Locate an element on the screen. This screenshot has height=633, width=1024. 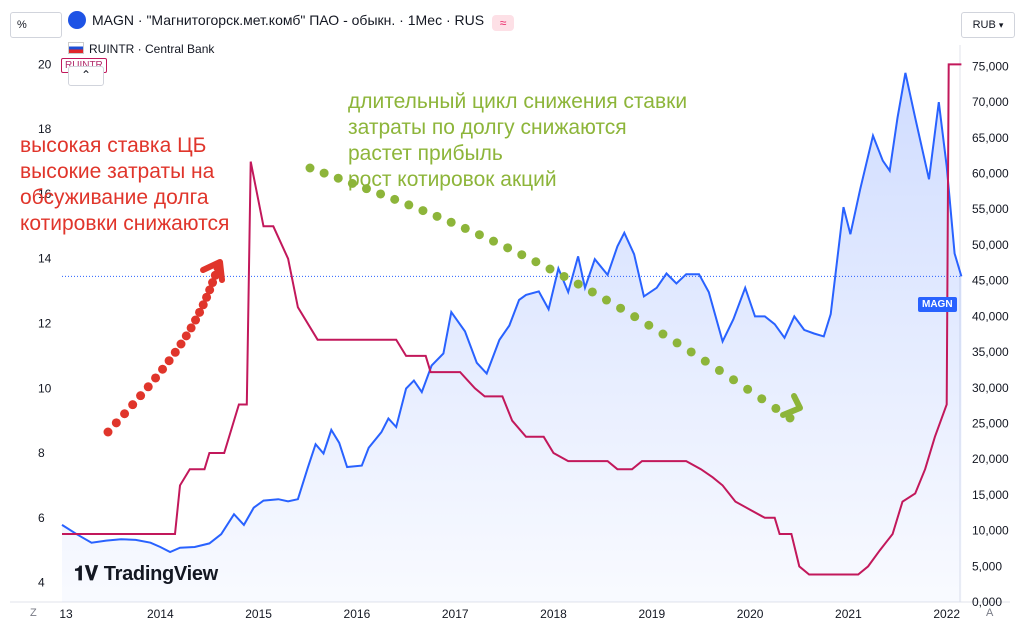
left-tick-label: 4 is located at coordinates (41, 583).